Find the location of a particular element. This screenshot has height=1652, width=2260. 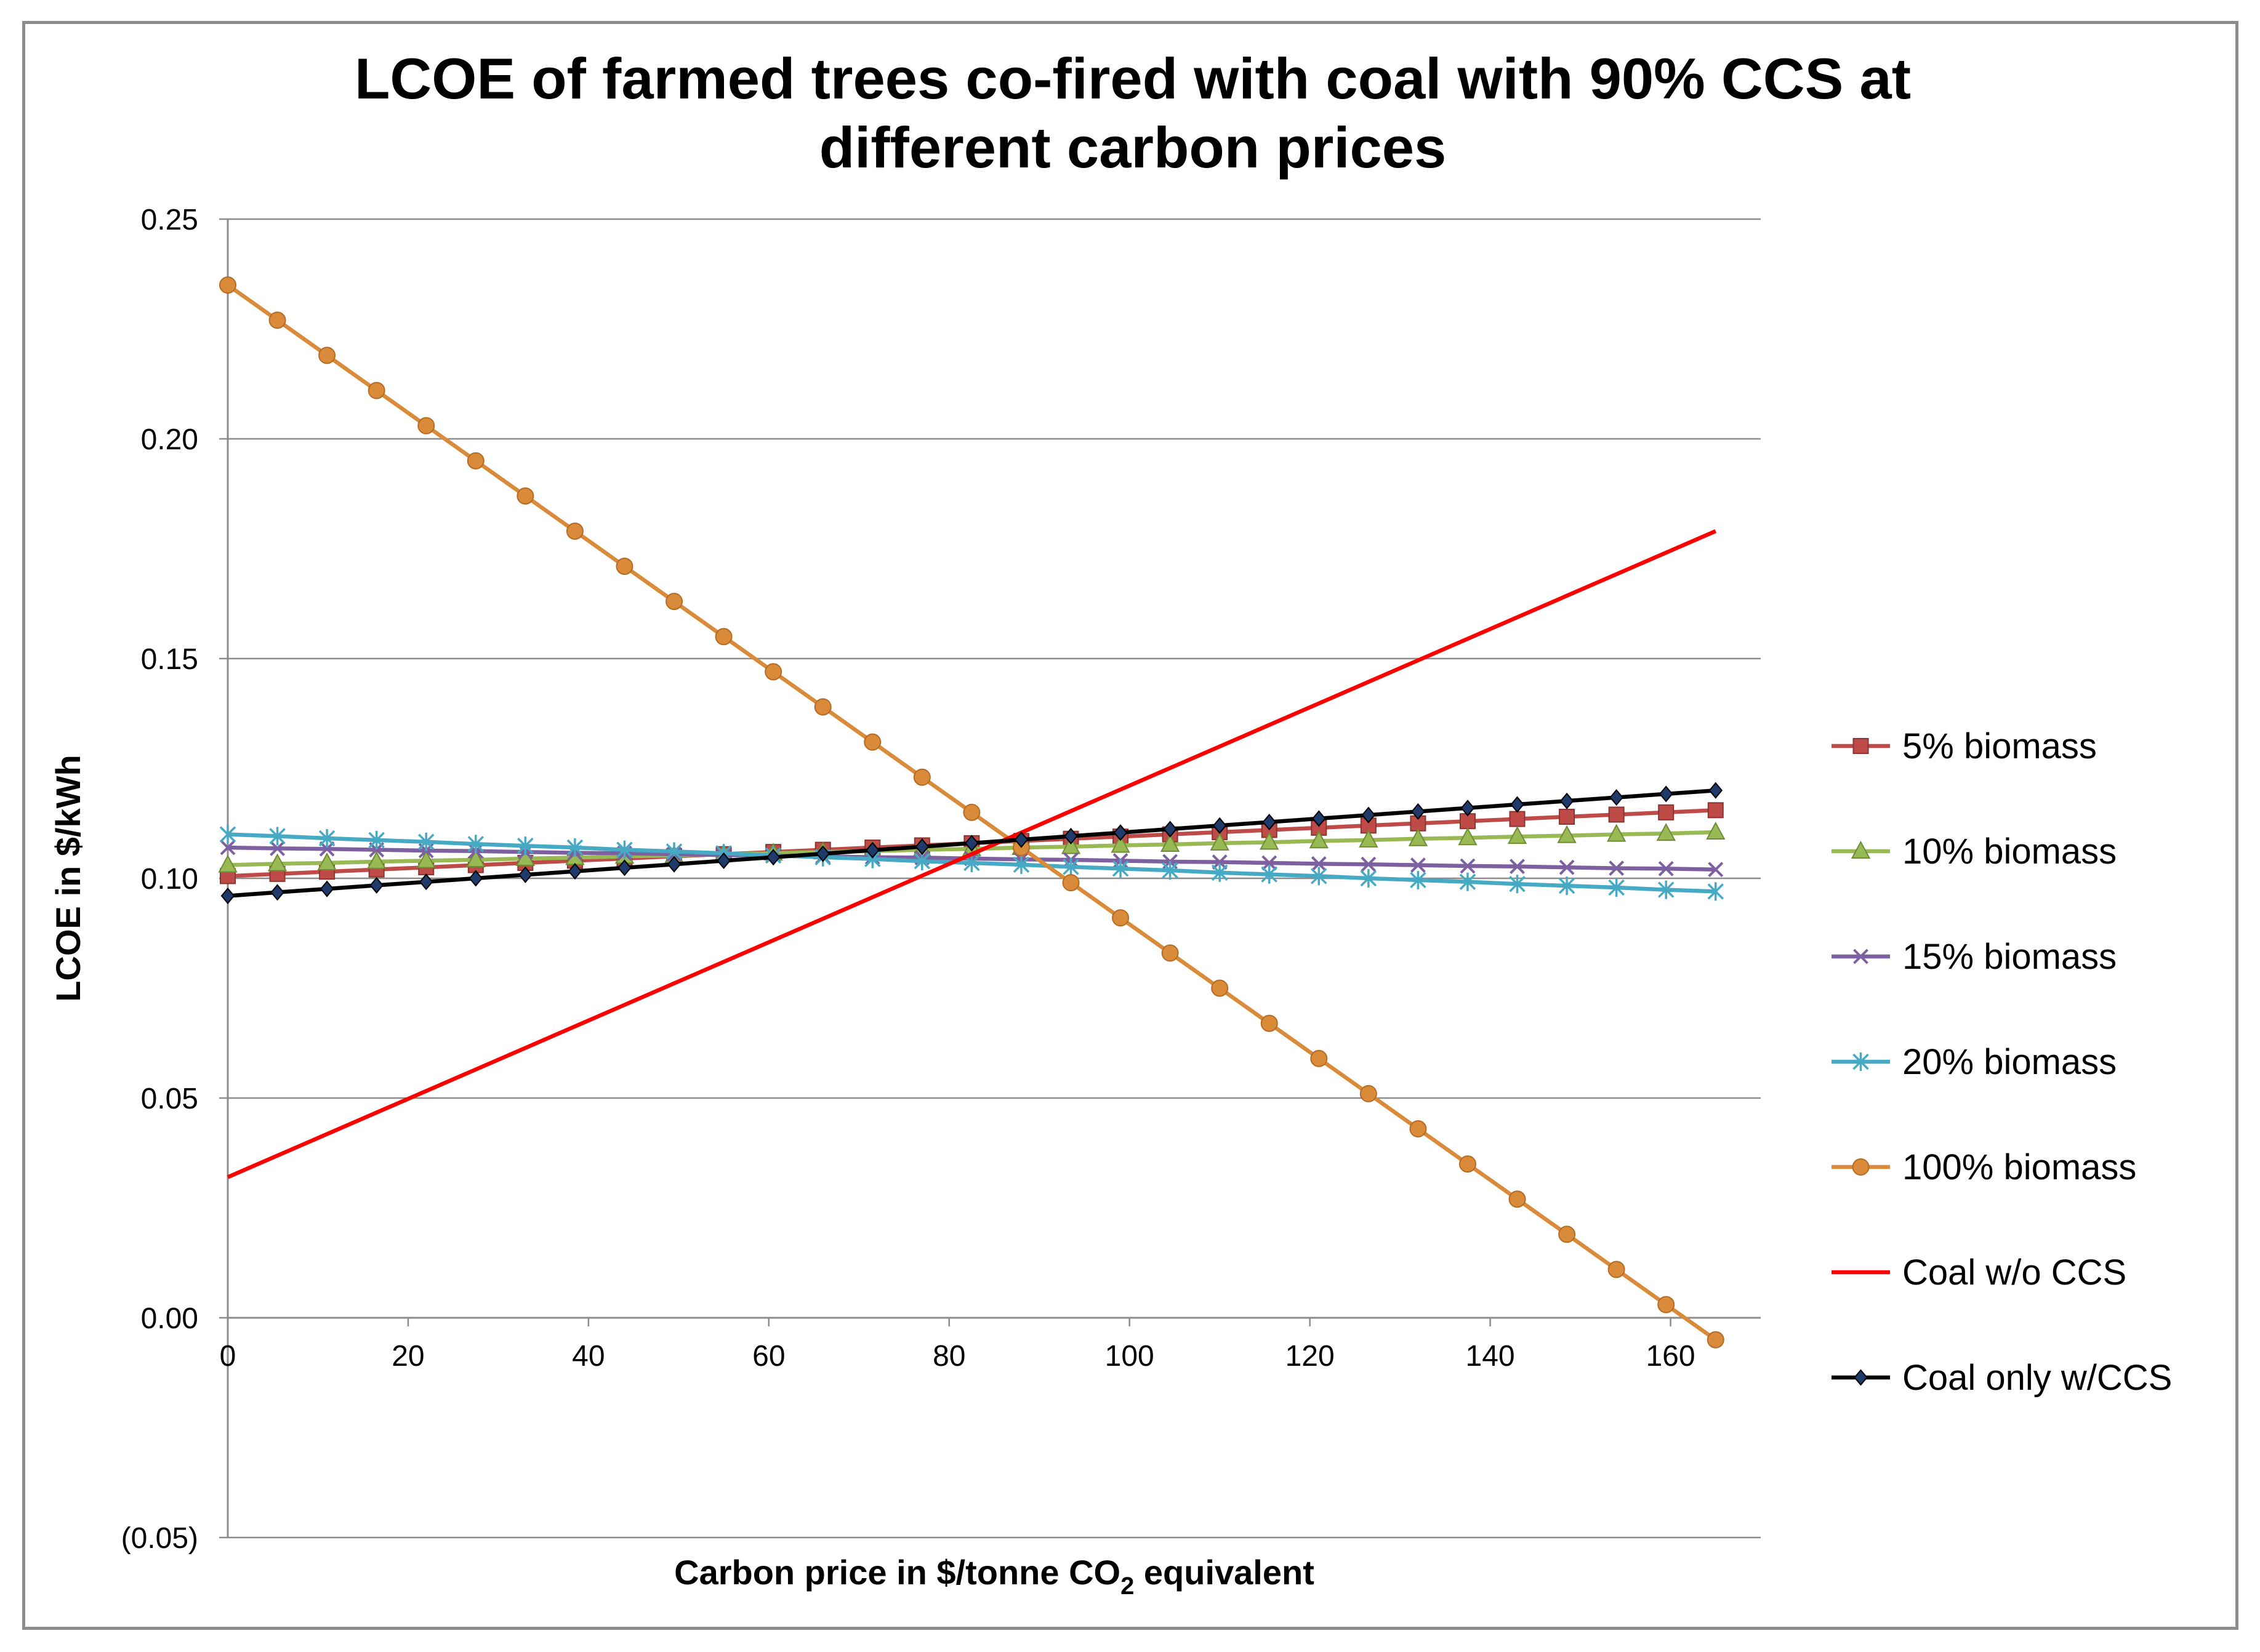

y-axis-title: LCOE in $/kWh is located at coordinates (68, 878).